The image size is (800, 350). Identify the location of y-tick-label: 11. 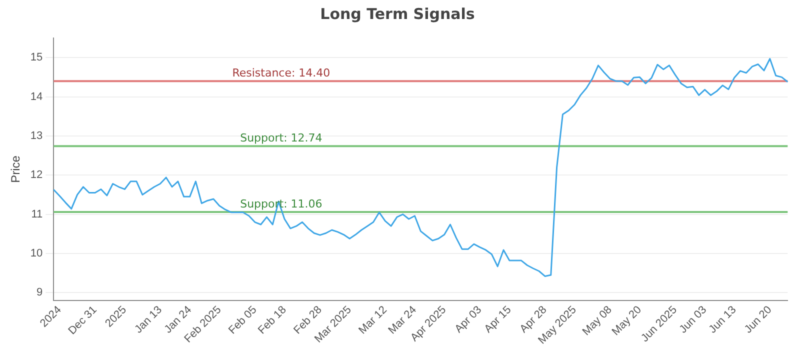
(37, 214).